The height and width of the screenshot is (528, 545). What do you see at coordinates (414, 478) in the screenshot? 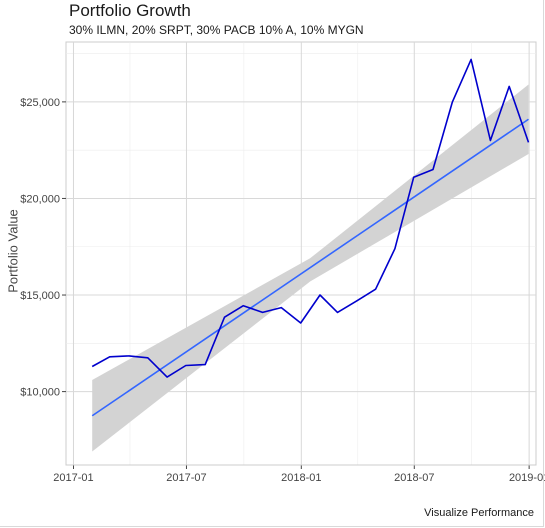
I see `x-tick-label: 2018-07` at bounding box center [414, 478].